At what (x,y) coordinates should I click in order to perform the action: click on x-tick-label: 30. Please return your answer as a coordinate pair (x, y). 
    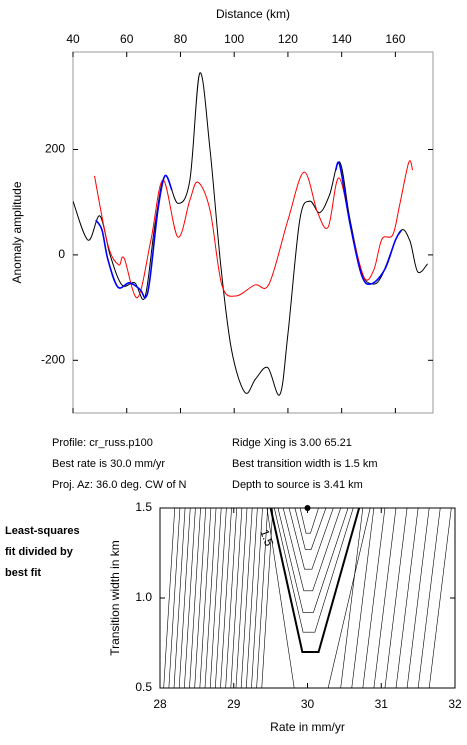
    Looking at the image, I should click on (308, 704).